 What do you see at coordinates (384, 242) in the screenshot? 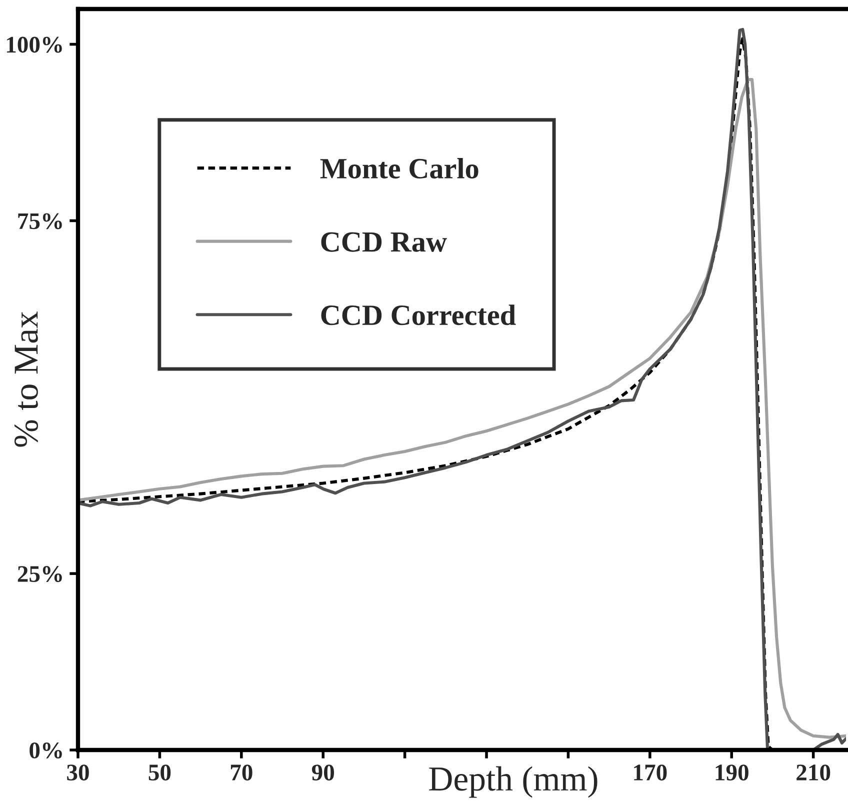
I see `legend-label: CCD Raw` at bounding box center [384, 242].